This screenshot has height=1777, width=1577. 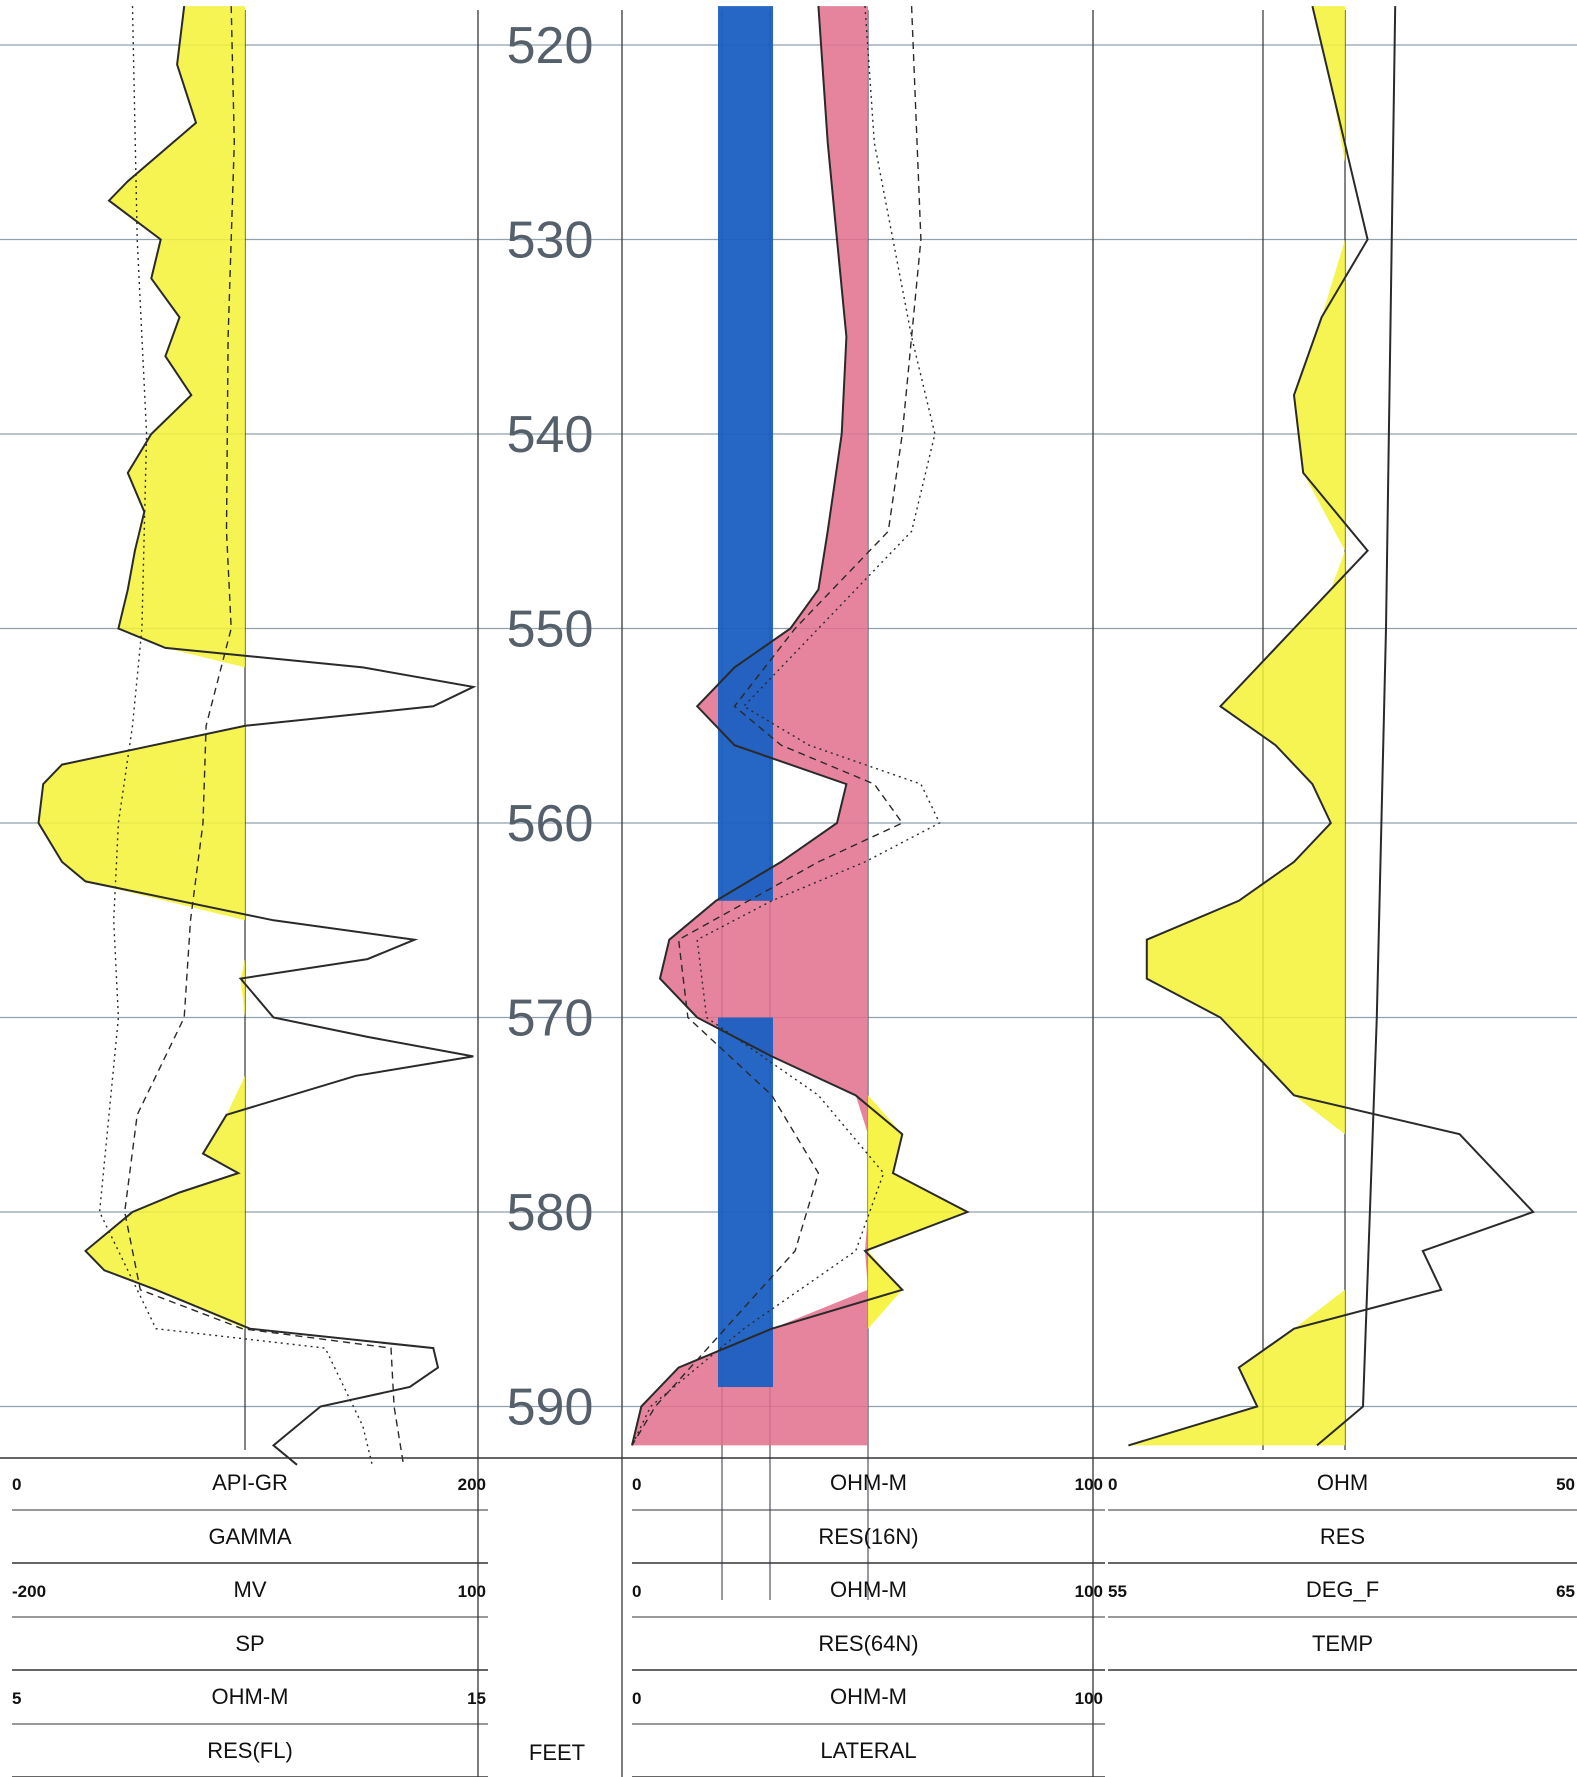 I want to click on curve-name: RES, so click(x=1342, y=1536).